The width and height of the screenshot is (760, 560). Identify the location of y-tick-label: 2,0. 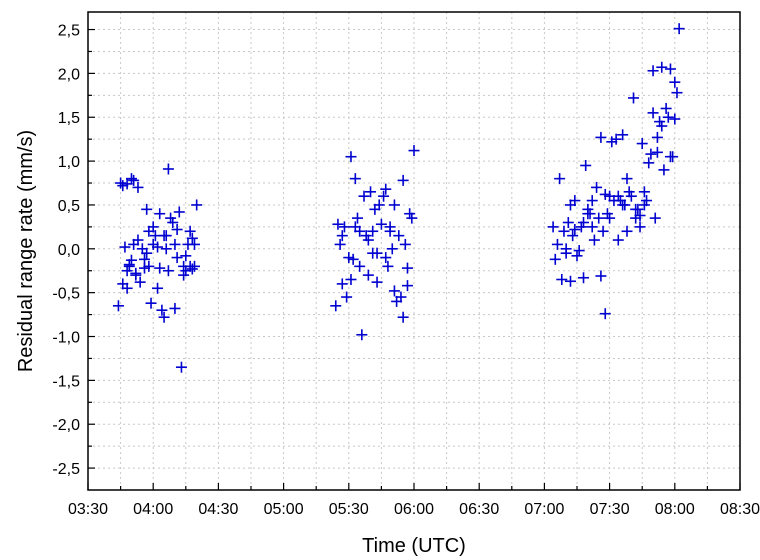
(69, 74).